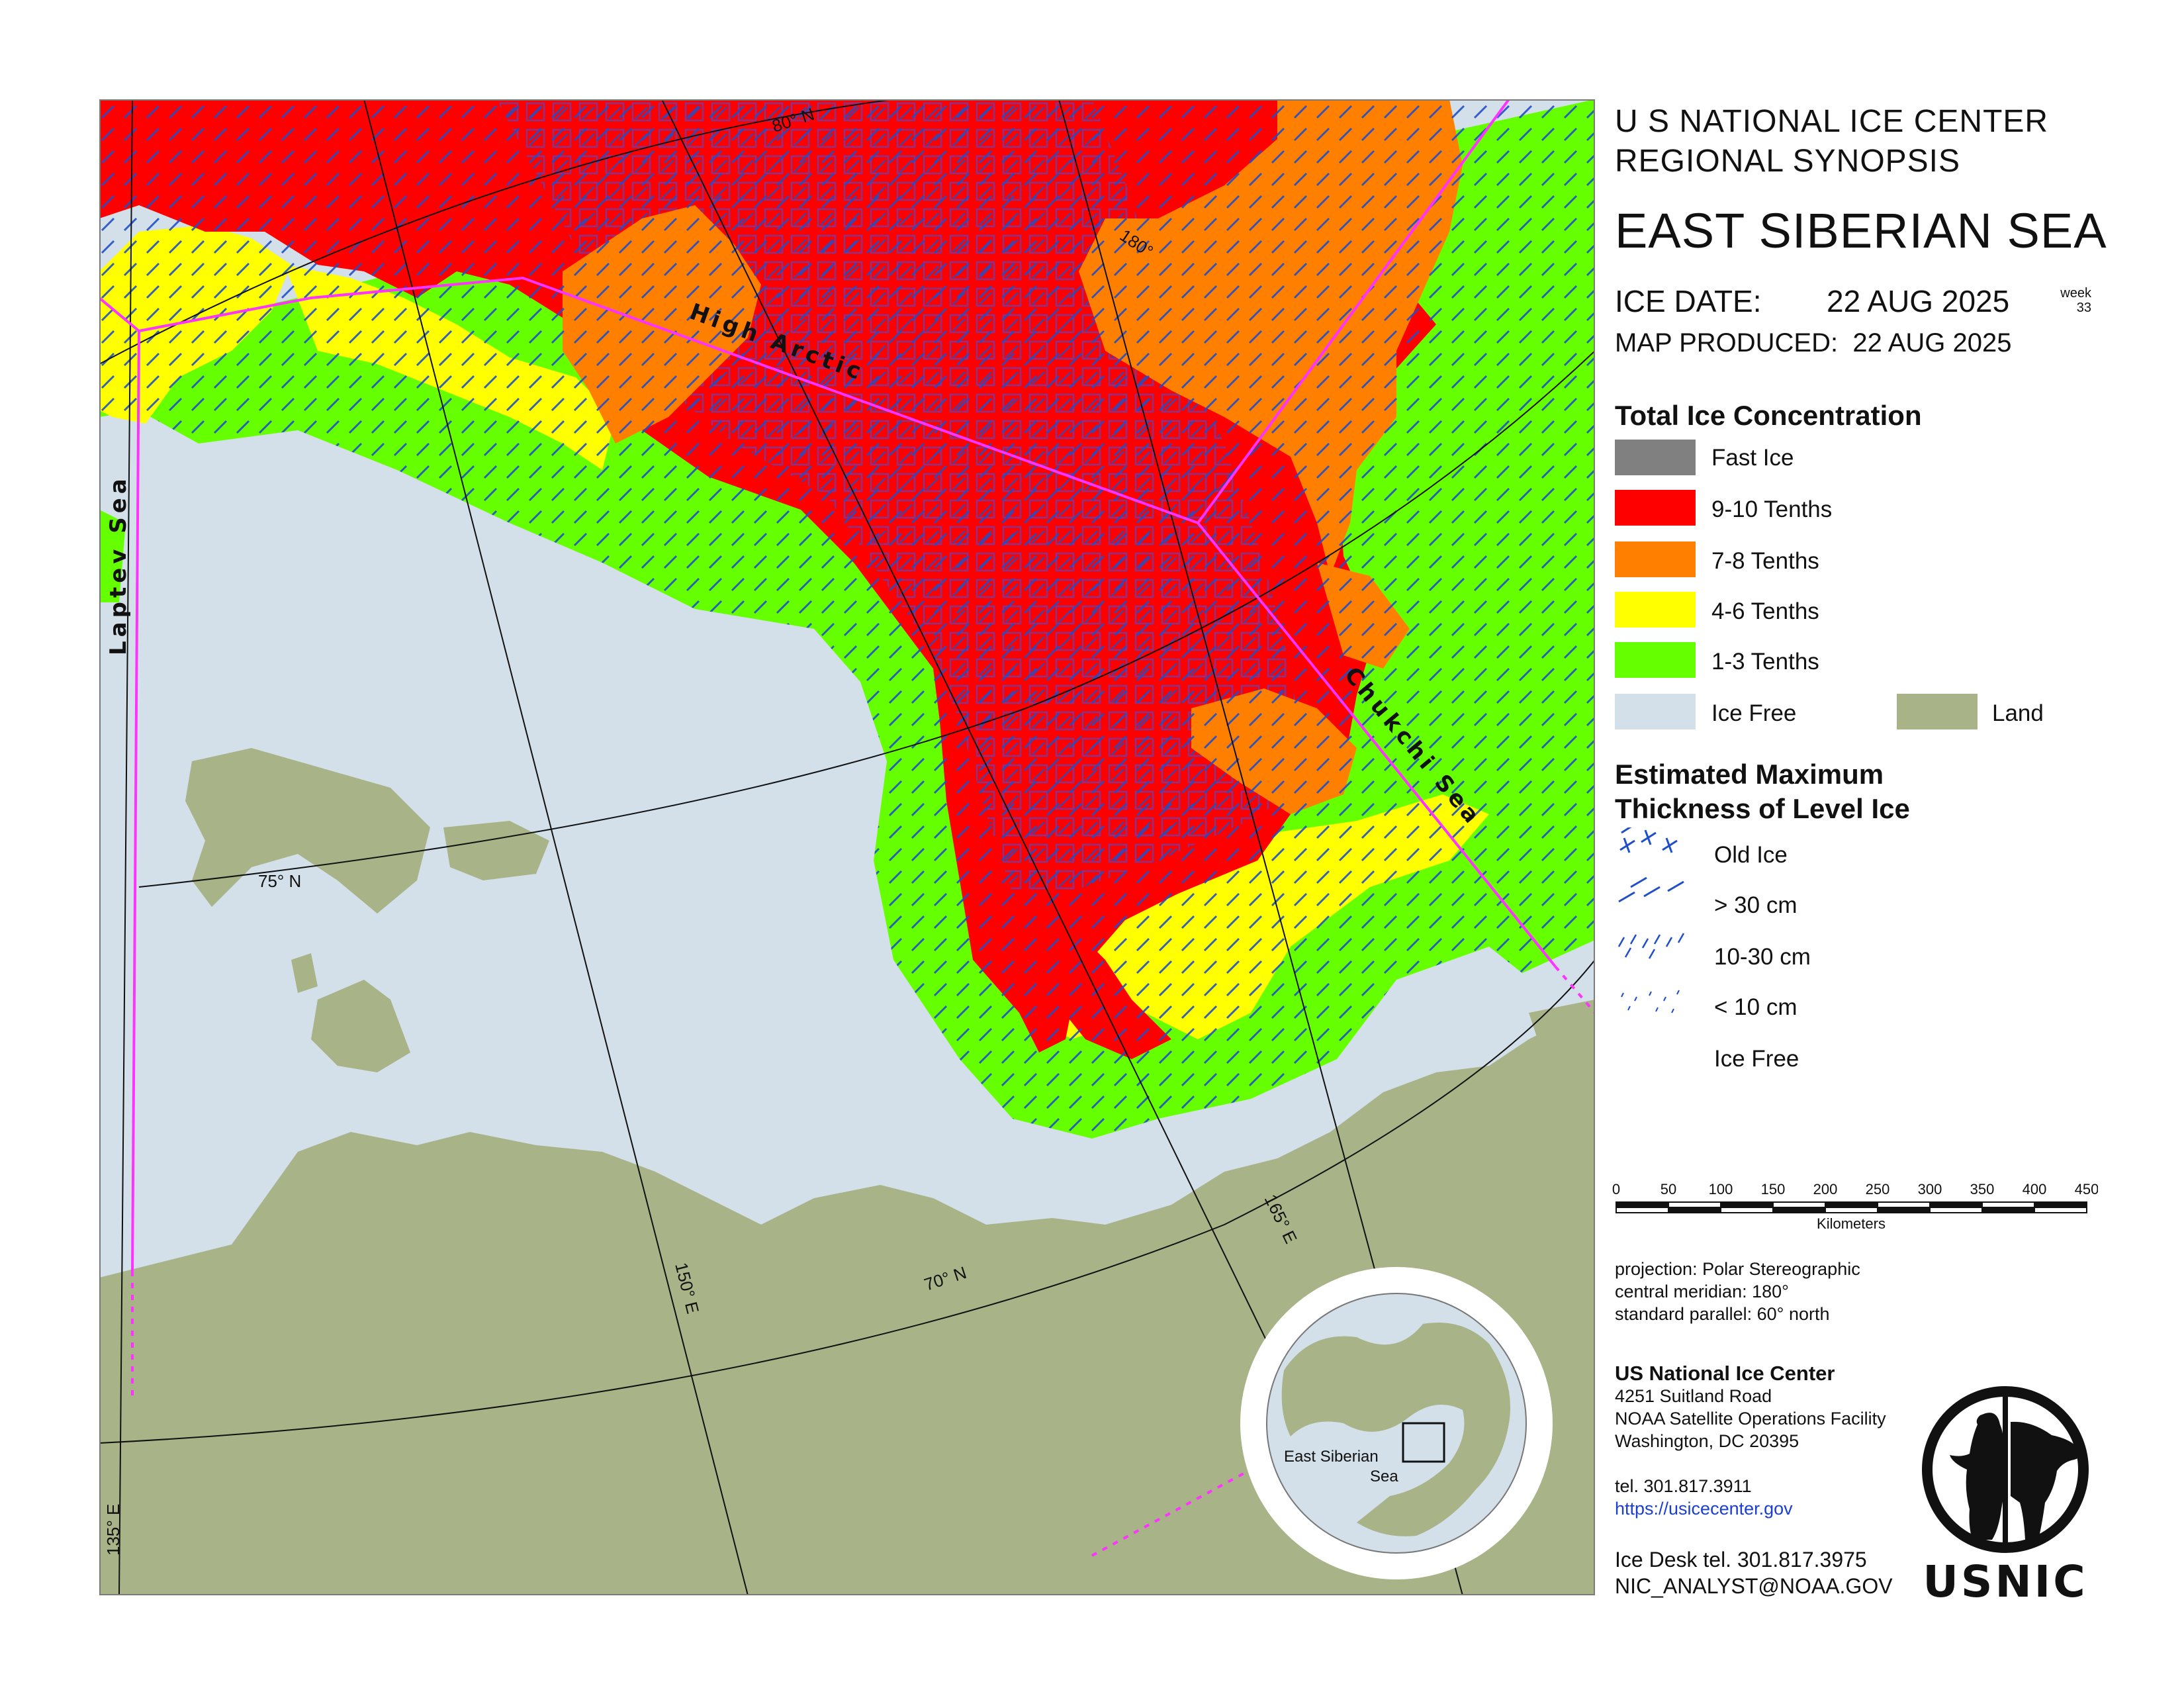 The height and width of the screenshot is (1688, 2184). Describe the element at coordinates (1723, 1314) in the screenshot. I see `projection-line3: standard parallel: 60° north` at that location.